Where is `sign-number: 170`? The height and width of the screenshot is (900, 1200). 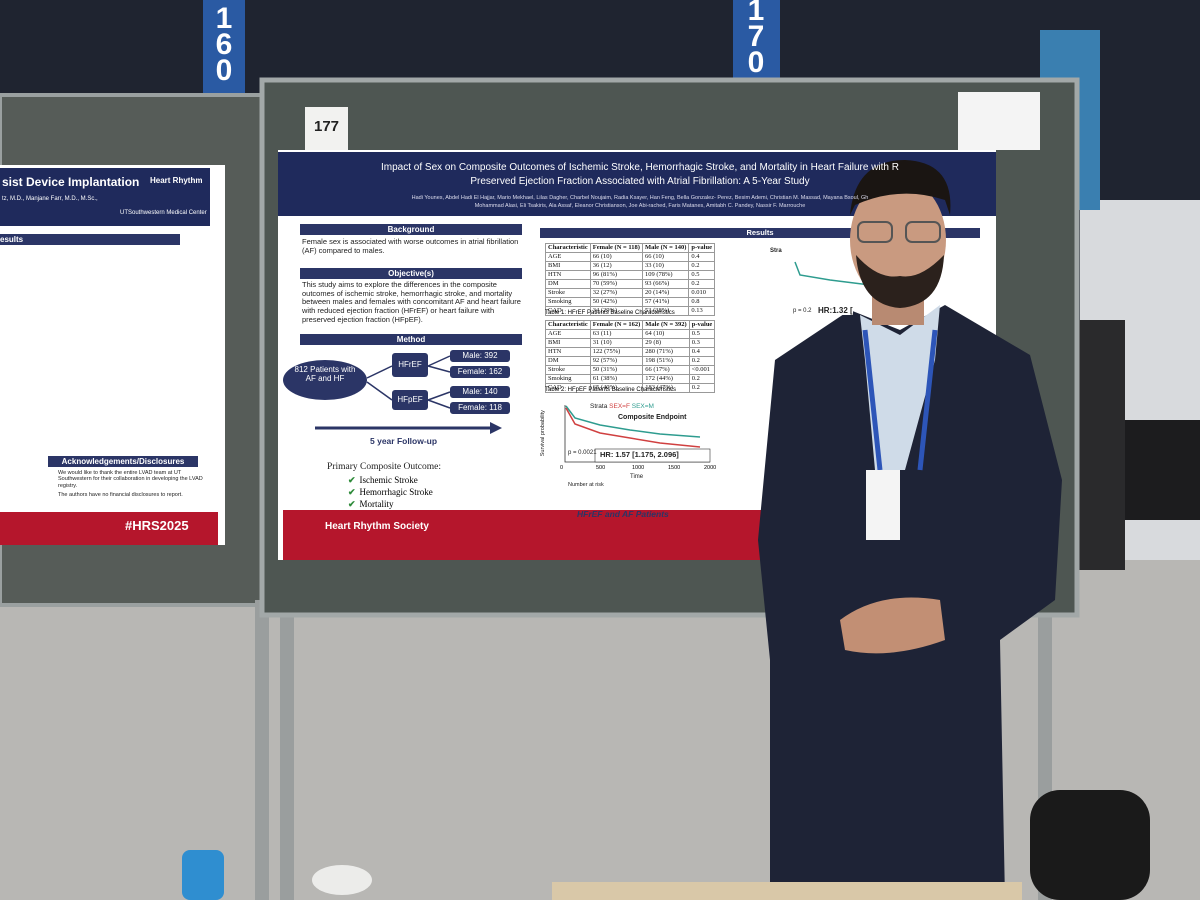
sign-number: 170 is located at coordinates (756, 39).